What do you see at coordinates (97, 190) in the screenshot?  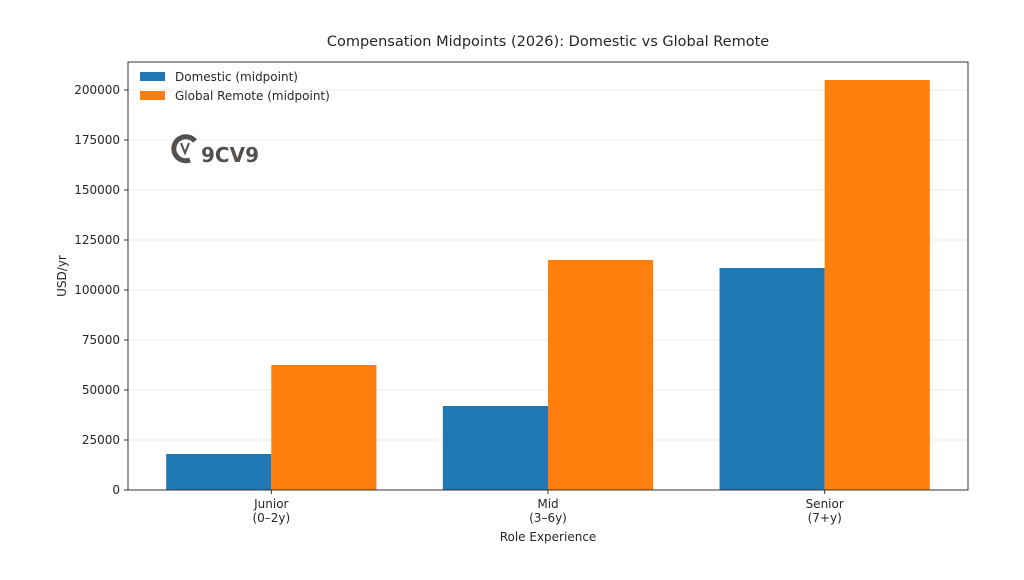 I see `y-tick-label: 150000` at bounding box center [97, 190].